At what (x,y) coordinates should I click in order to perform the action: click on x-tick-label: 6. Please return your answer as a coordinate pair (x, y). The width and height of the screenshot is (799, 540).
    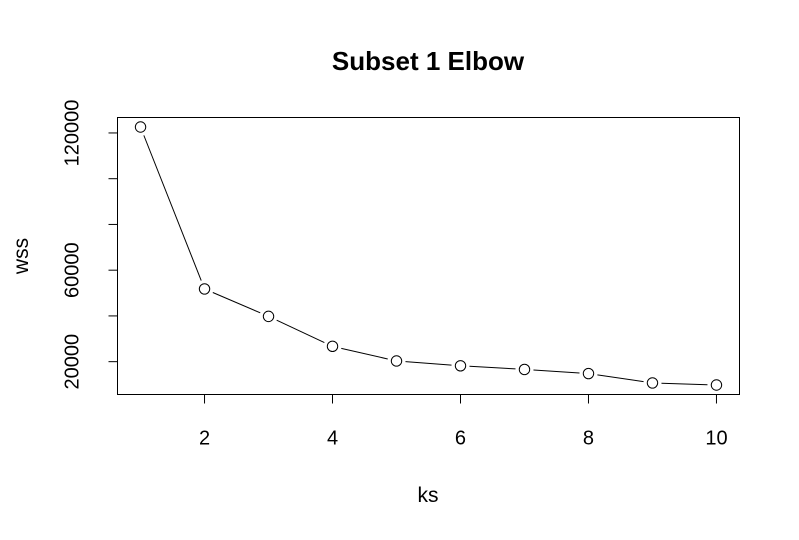
    Looking at the image, I should click on (460, 439).